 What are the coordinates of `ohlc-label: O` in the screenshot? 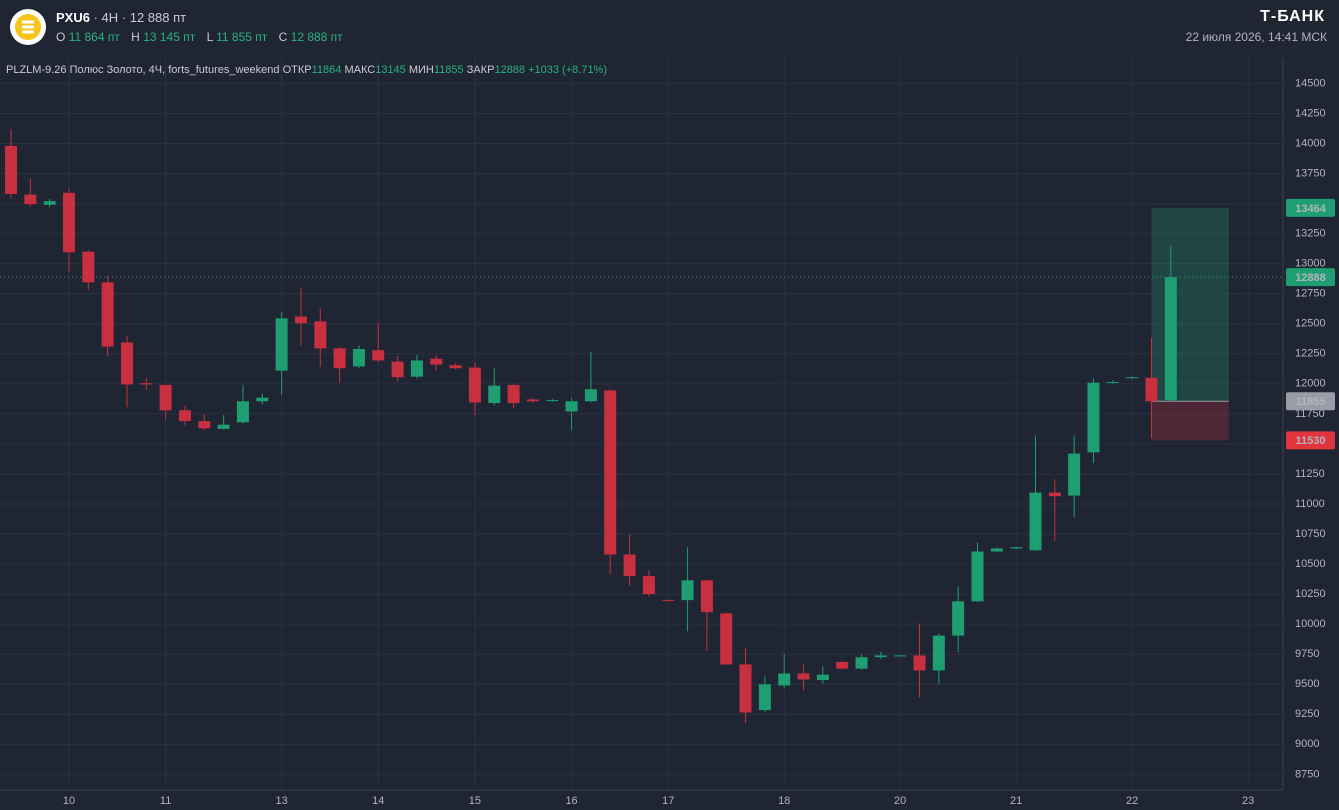 It's located at (61, 37).